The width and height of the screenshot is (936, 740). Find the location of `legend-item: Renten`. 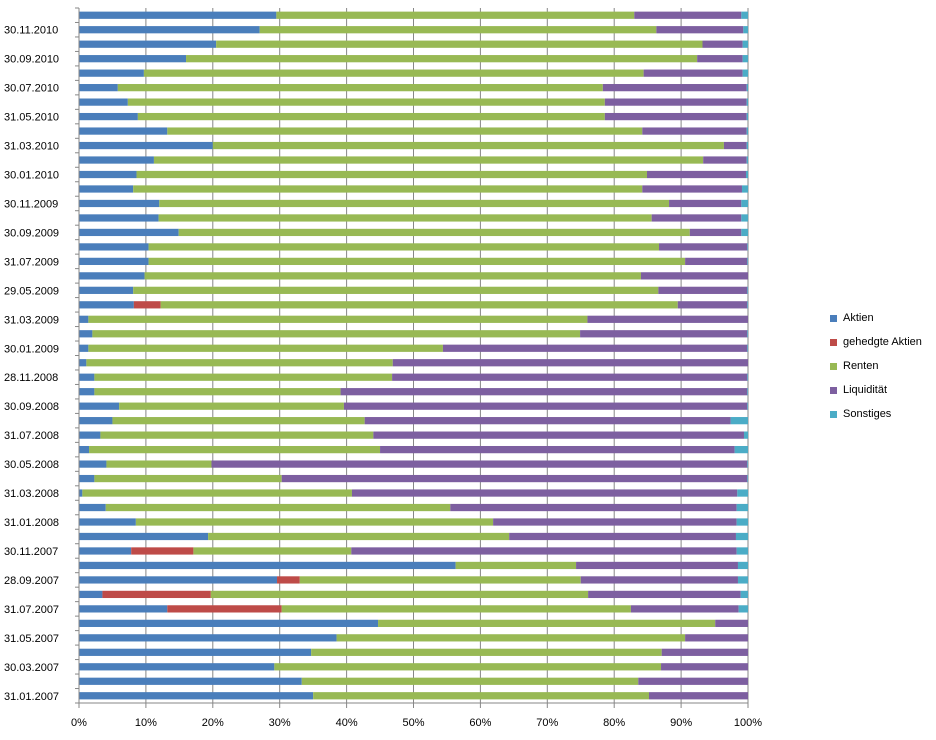

legend-item: Renten is located at coordinates (876, 366).